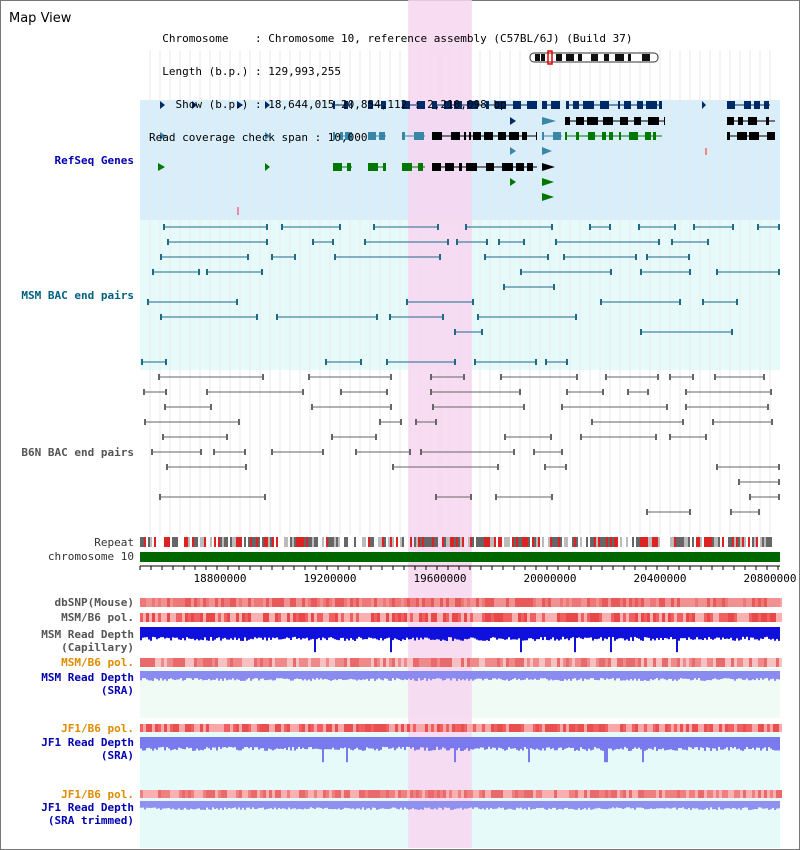  Describe the element at coordinates (77, 452) in the screenshot. I see `track-label-b6n-bac: B6N BAC end pairs` at that location.